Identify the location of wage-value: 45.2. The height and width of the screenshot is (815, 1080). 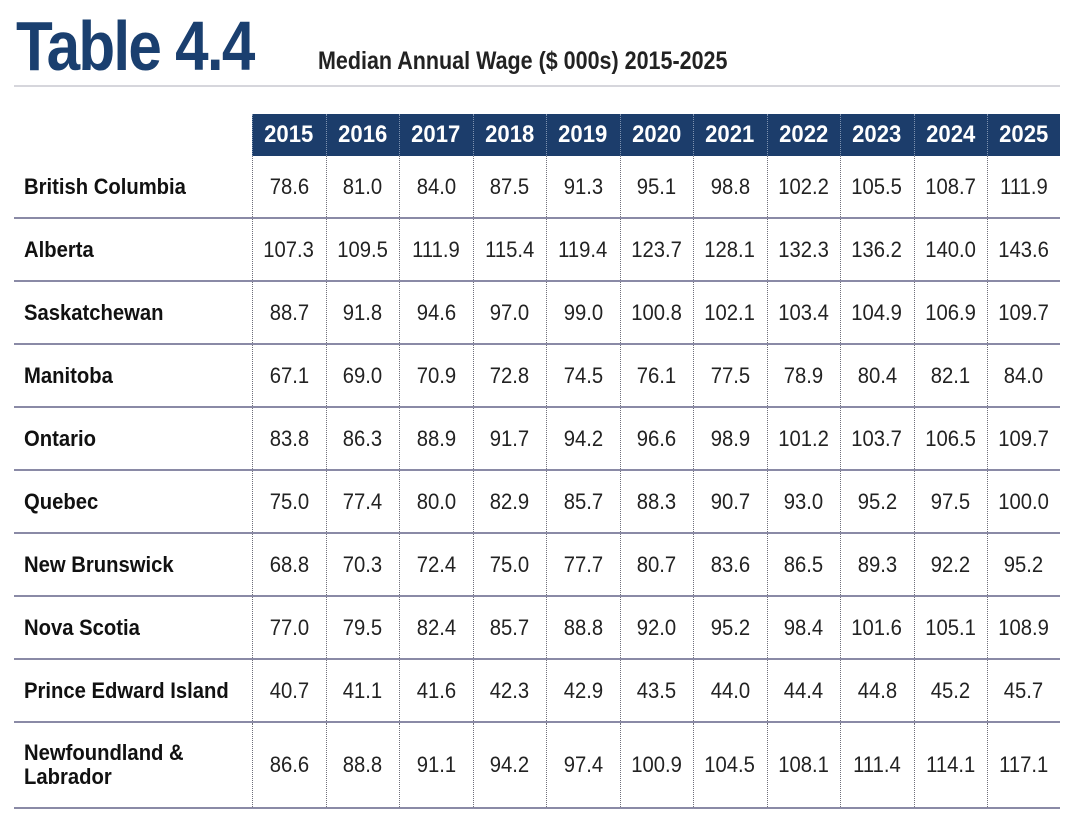
(950, 690).